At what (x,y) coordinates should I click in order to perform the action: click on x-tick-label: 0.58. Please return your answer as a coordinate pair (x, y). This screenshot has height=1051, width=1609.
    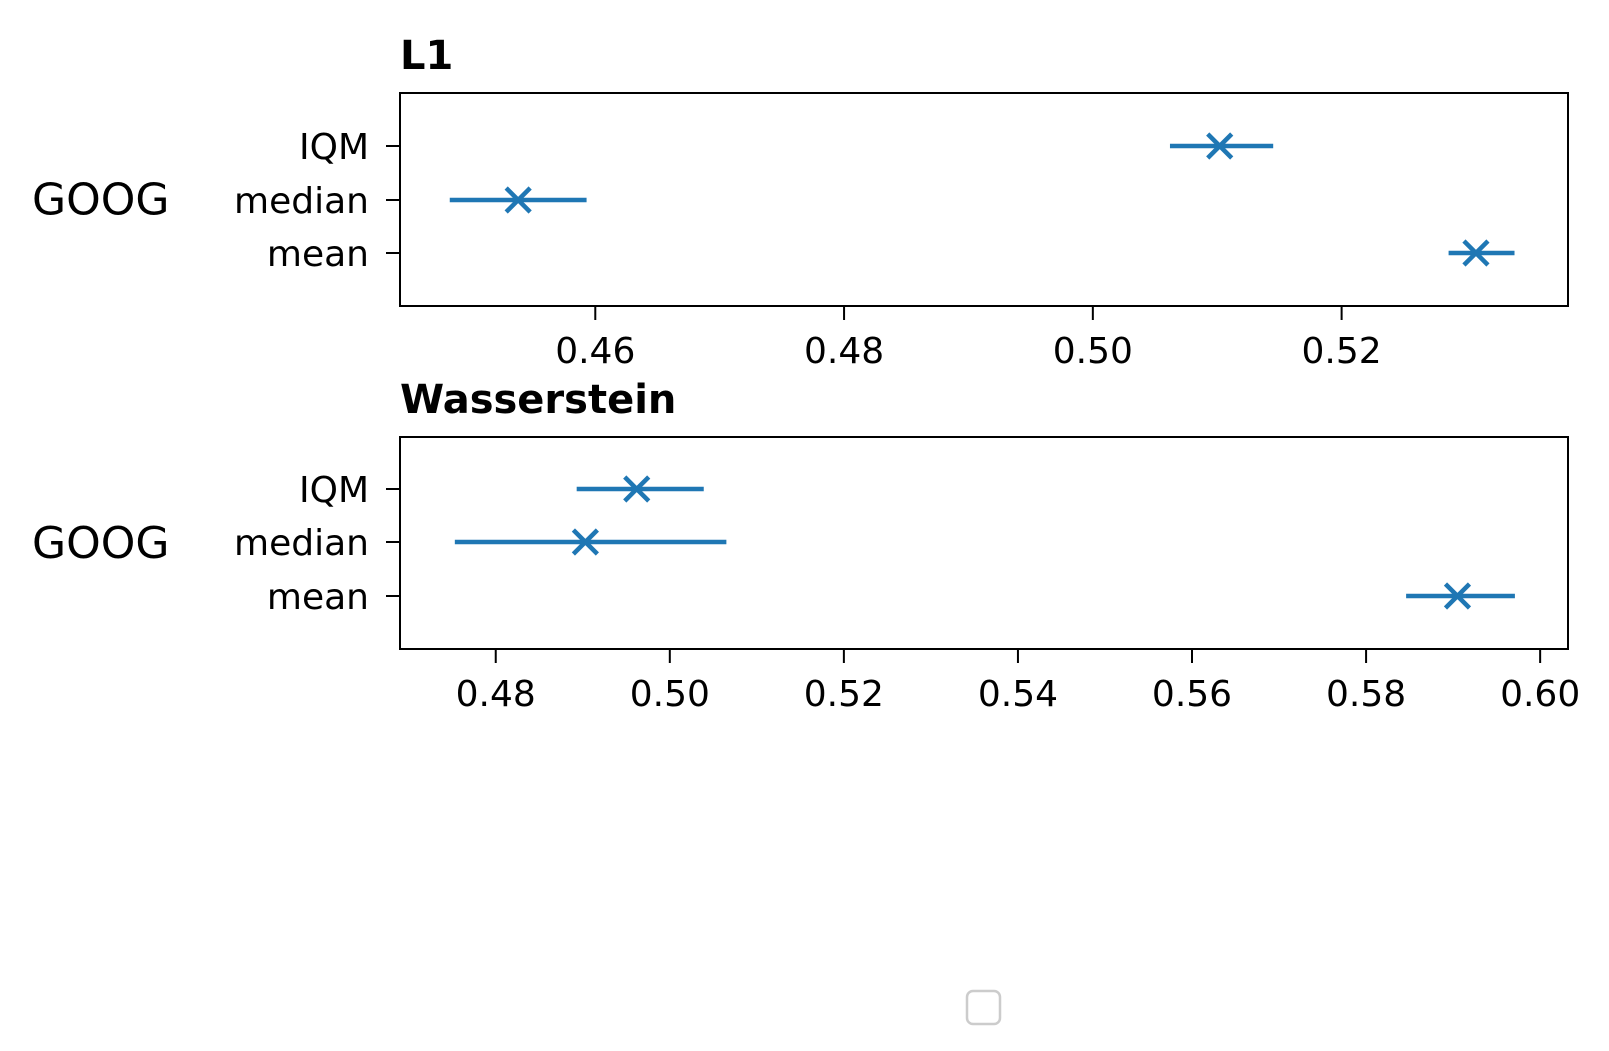
    Looking at the image, I should click on (1366, 694).